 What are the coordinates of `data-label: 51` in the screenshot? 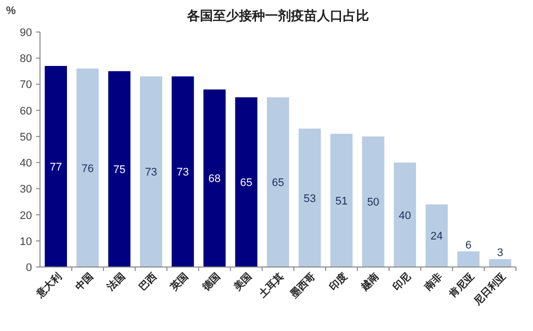 It's located at (341, 201).